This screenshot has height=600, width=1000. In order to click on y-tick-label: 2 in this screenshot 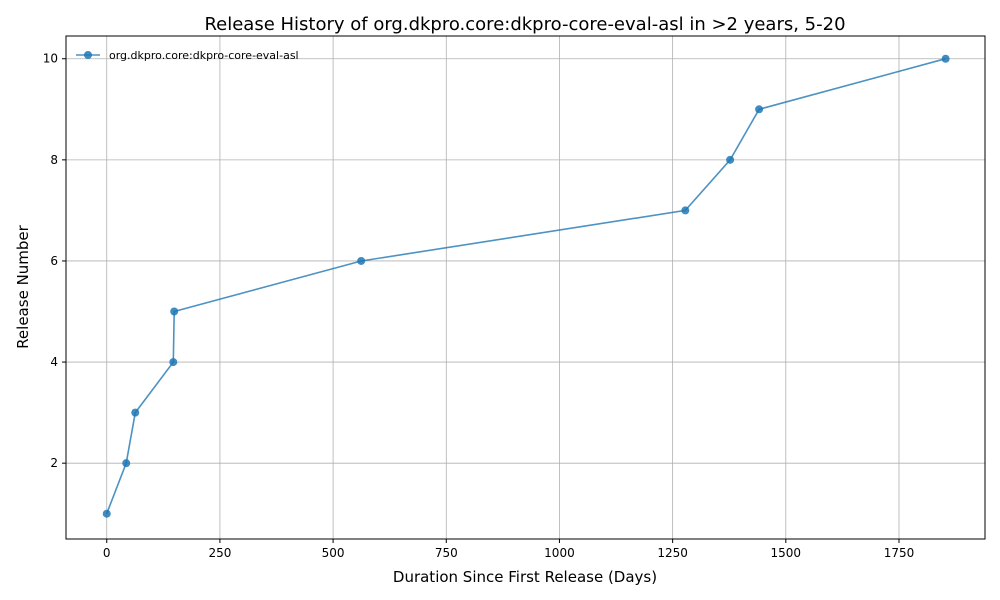, I will do `click(54, 463)`.